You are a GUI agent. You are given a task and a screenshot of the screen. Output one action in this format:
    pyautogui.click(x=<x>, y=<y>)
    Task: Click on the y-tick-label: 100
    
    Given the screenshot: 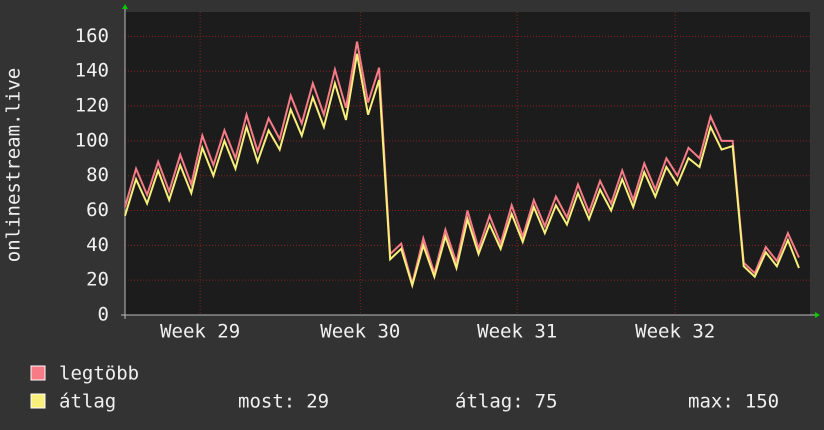 What is the action you would take?
    pyautogui.click(x=92, y=140)
    